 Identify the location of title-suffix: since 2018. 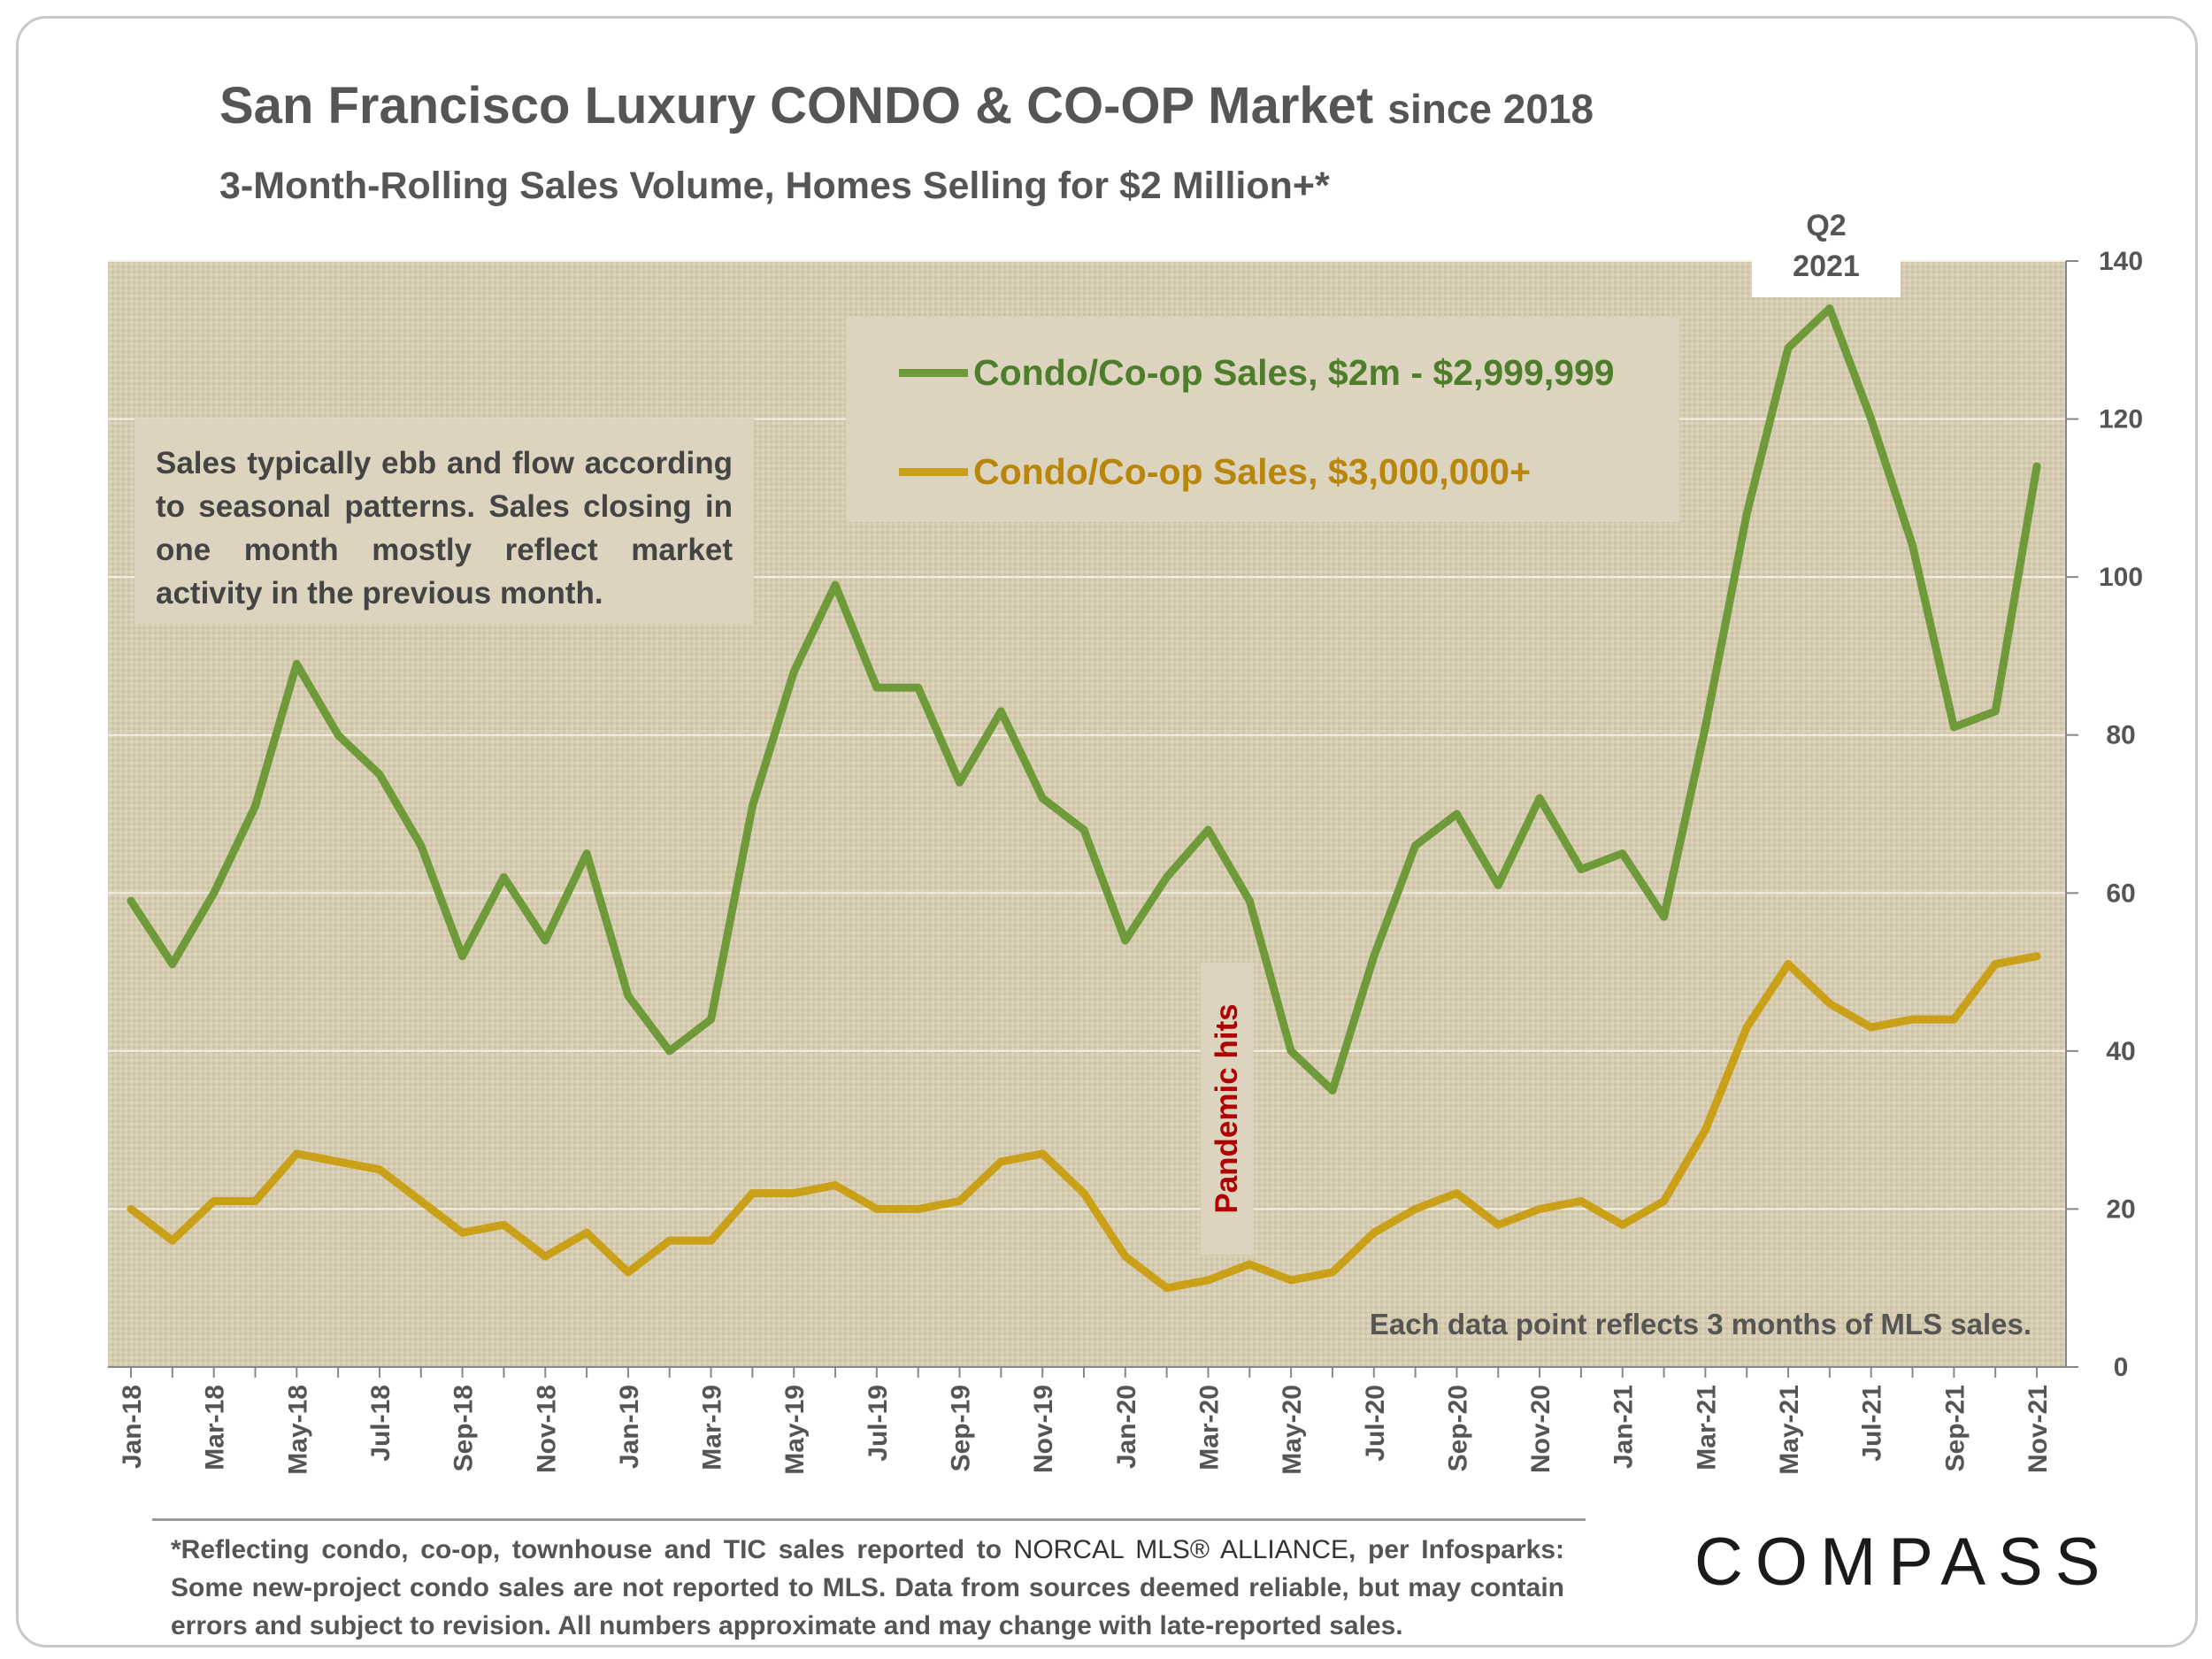
(1491, 109).